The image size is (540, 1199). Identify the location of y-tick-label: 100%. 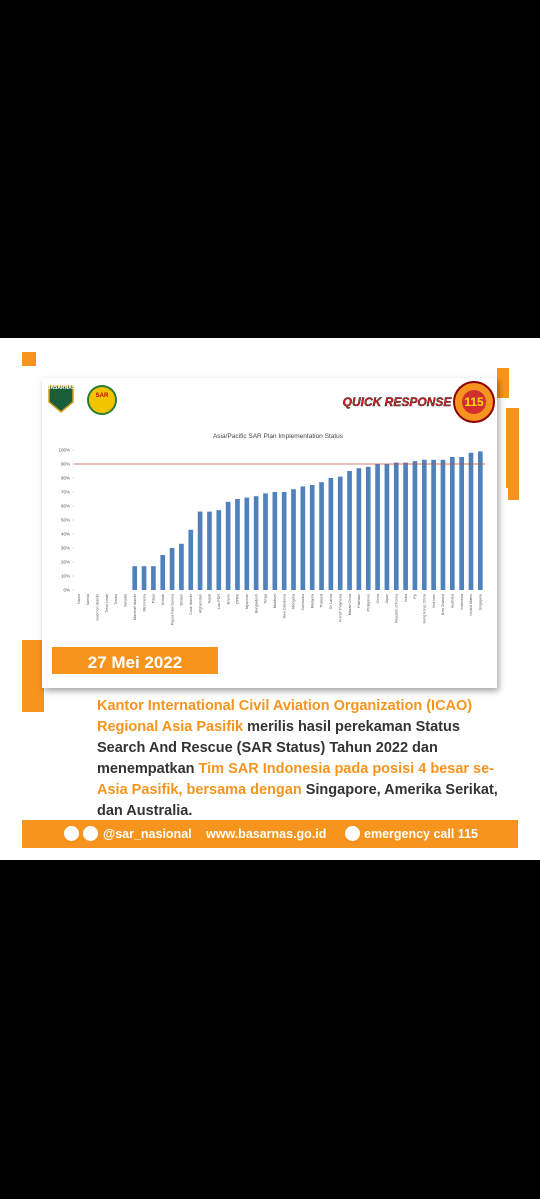
(64, 450).